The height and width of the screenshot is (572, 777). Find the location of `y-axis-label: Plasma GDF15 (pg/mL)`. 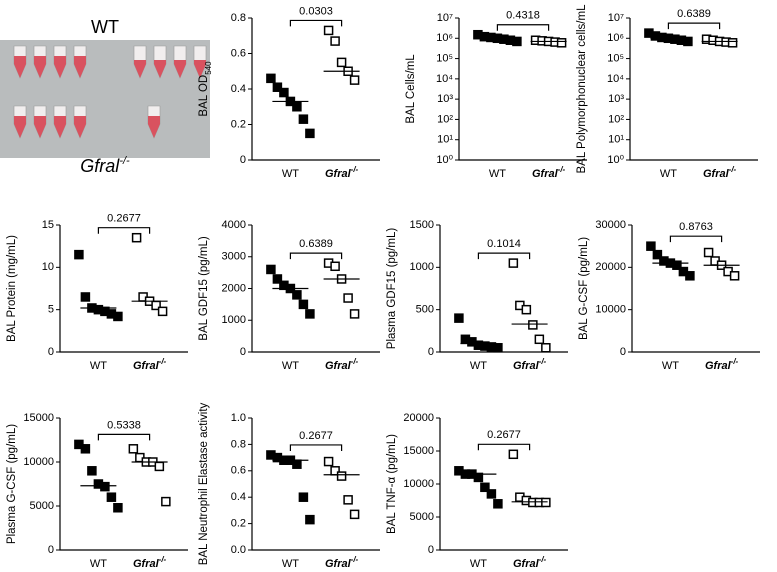

y-axis-label: Plasma GDF15 (pg/mL) is located at coordinates (392, 289).